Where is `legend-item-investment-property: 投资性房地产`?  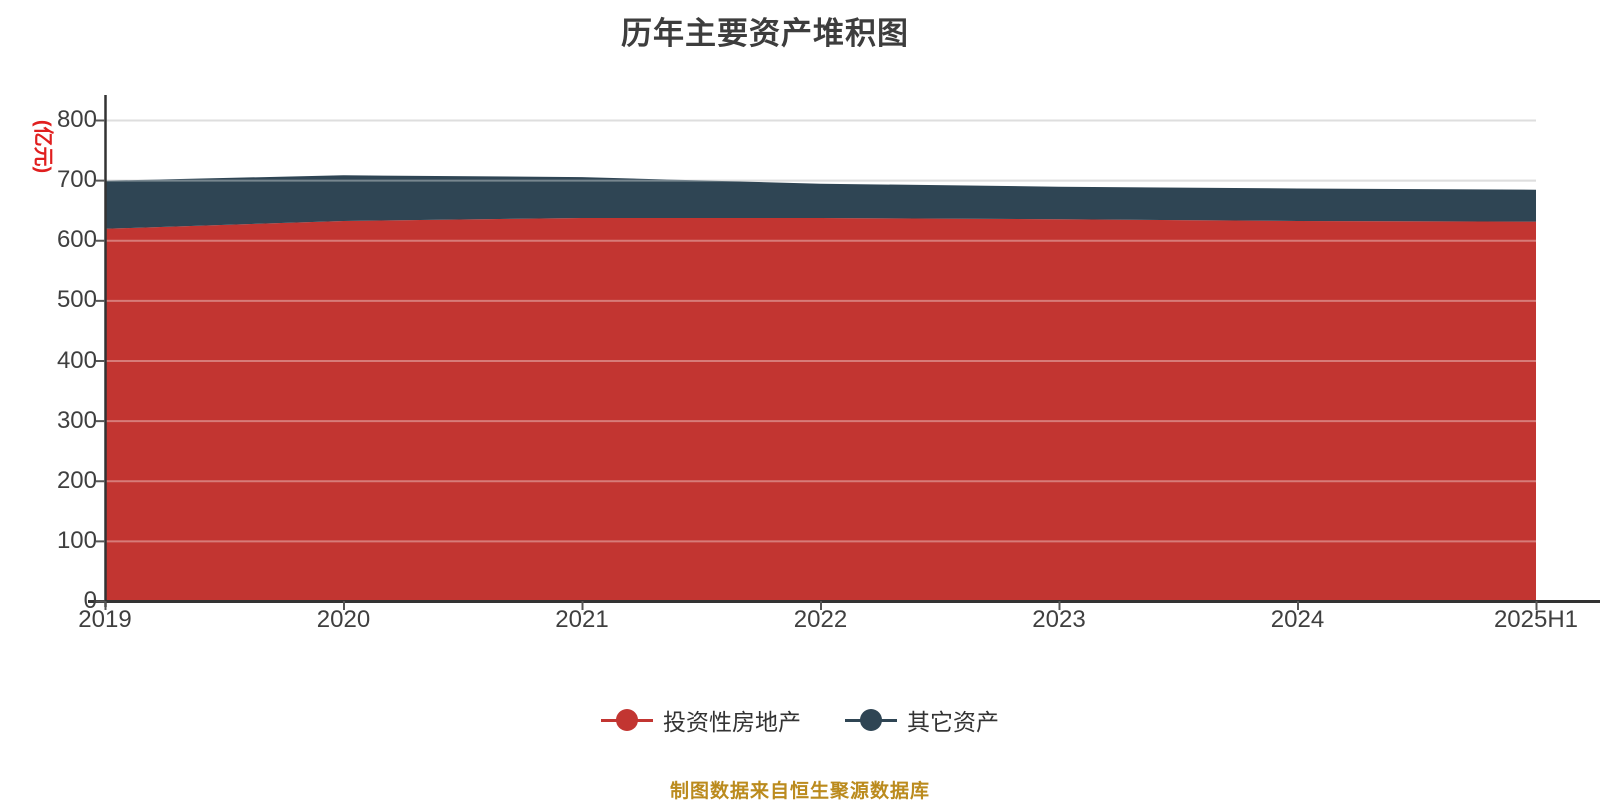 legend-item-investment-property: 投资性房地产 is located at coordinates (701, 720).